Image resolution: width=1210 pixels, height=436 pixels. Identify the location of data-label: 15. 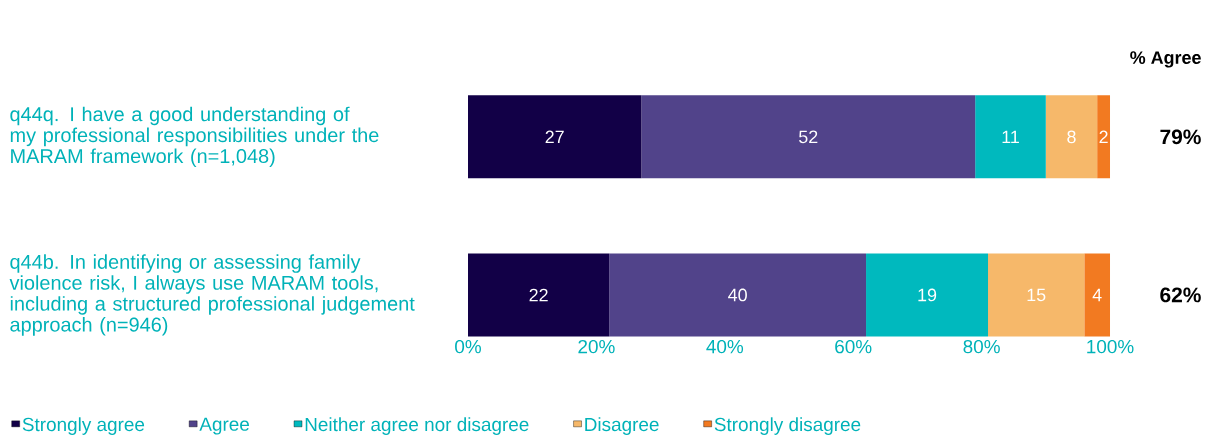
(1036, 295).